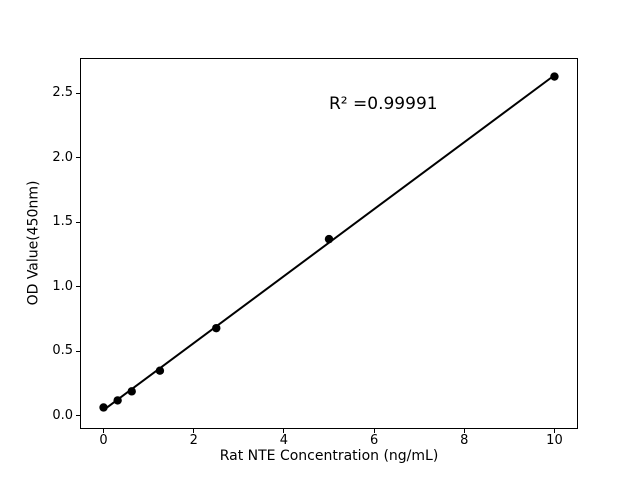  Describe the element at coordinates (62, 351) in the screenshot. I see `y-tick-label: 0.5` at that location.